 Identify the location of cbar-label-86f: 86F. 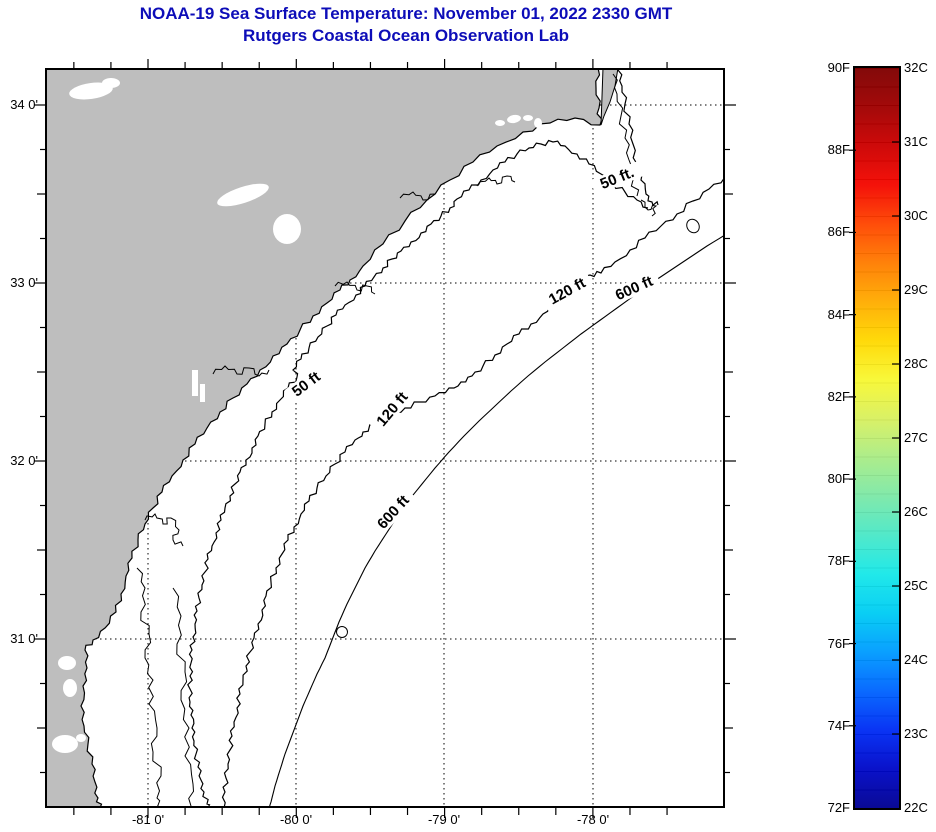
(838, 231).